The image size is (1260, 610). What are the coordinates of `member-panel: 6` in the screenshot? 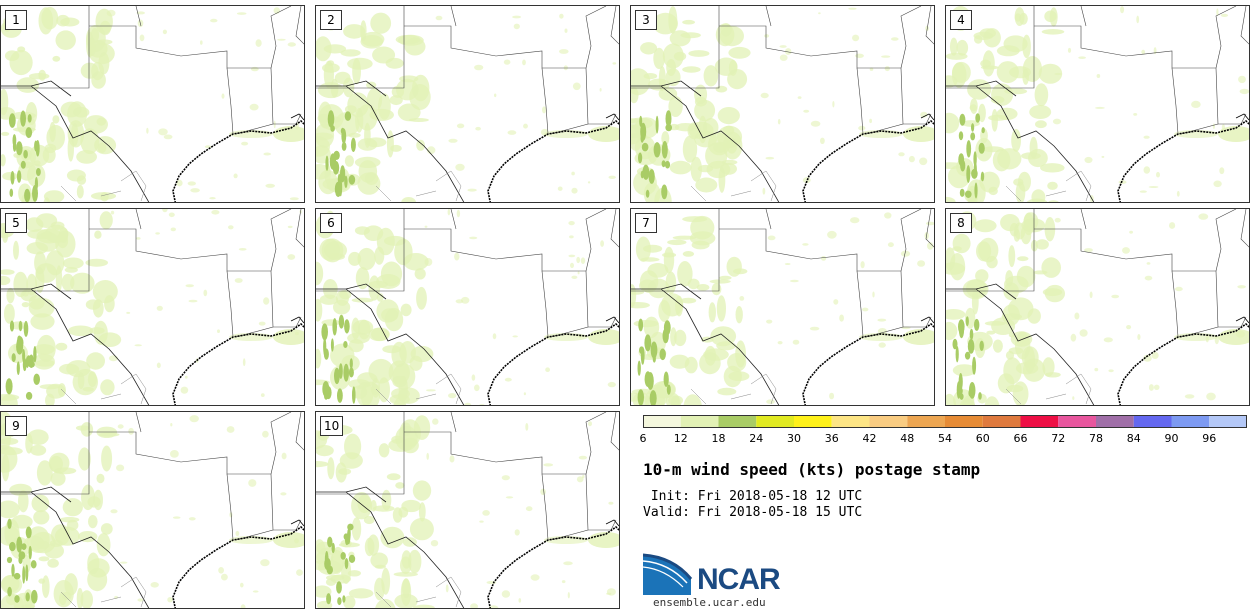 It's located at (467, 307).